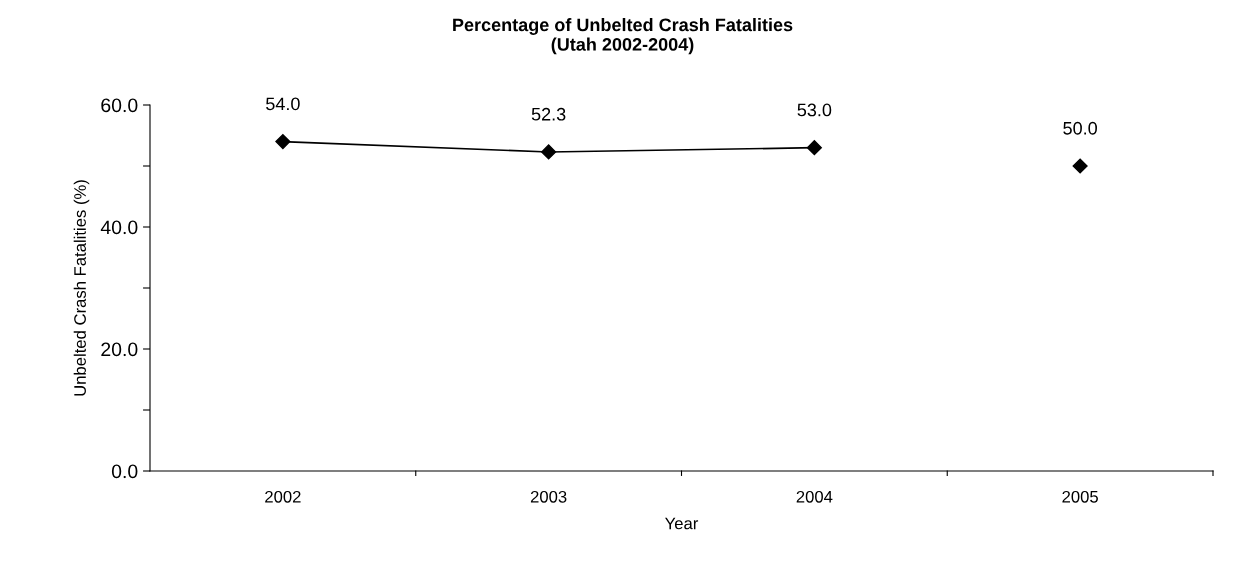 The height and width of the screenshot is (573, 1245). What do you see at coordinates (814, 110) in the screenshot?
I see `data-label: 53.0` at bounding box center [814, 110].